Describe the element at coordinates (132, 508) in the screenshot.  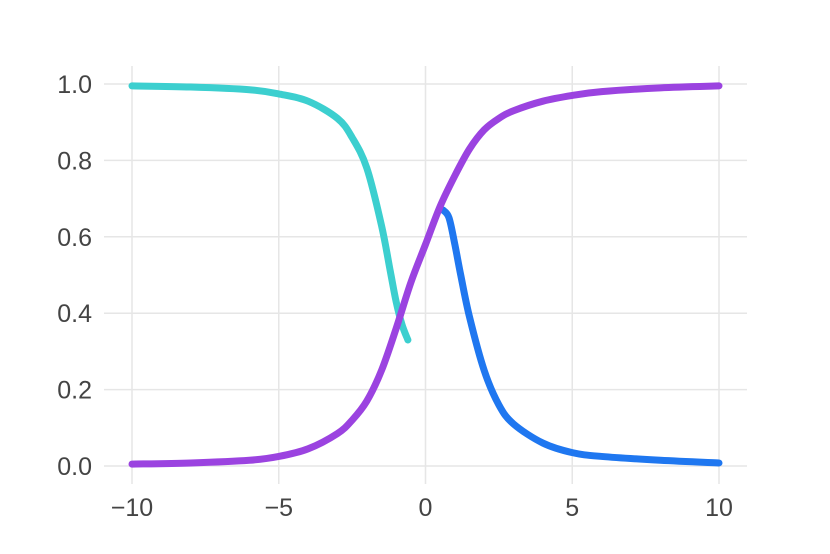
I see `x-tick-label: −10` at that location.